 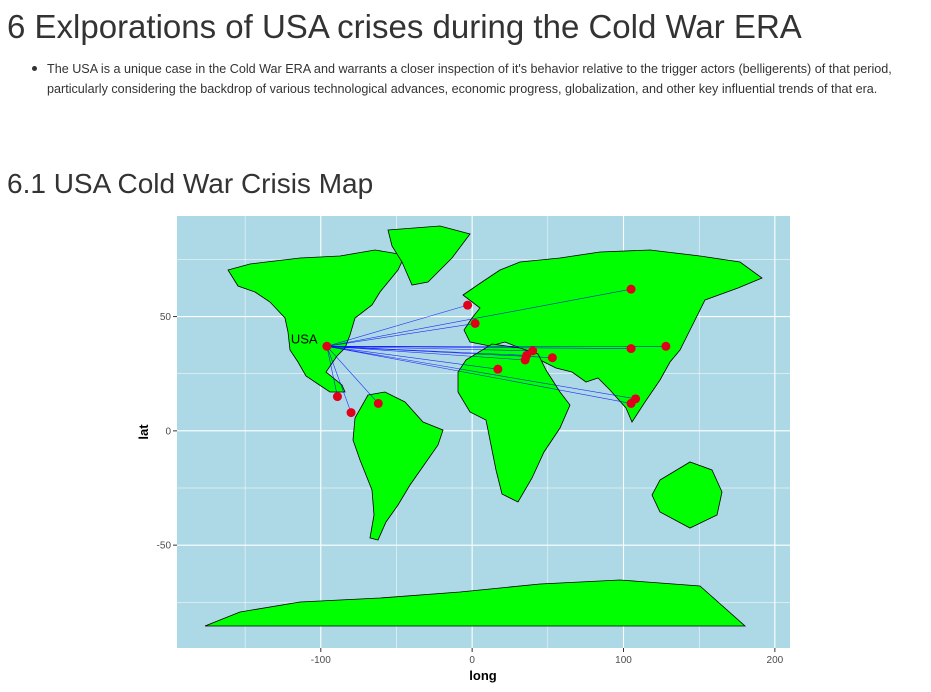 What do you see at coordinates (514, 423) in the screenshot?
I see `land-africa` at bounding box center [514, 423].